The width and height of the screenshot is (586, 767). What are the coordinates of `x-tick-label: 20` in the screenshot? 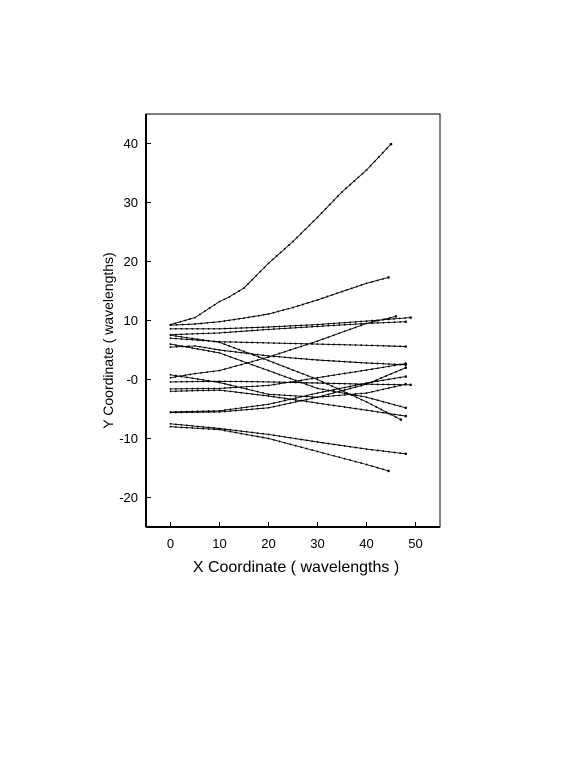 It's located at (268, 543).